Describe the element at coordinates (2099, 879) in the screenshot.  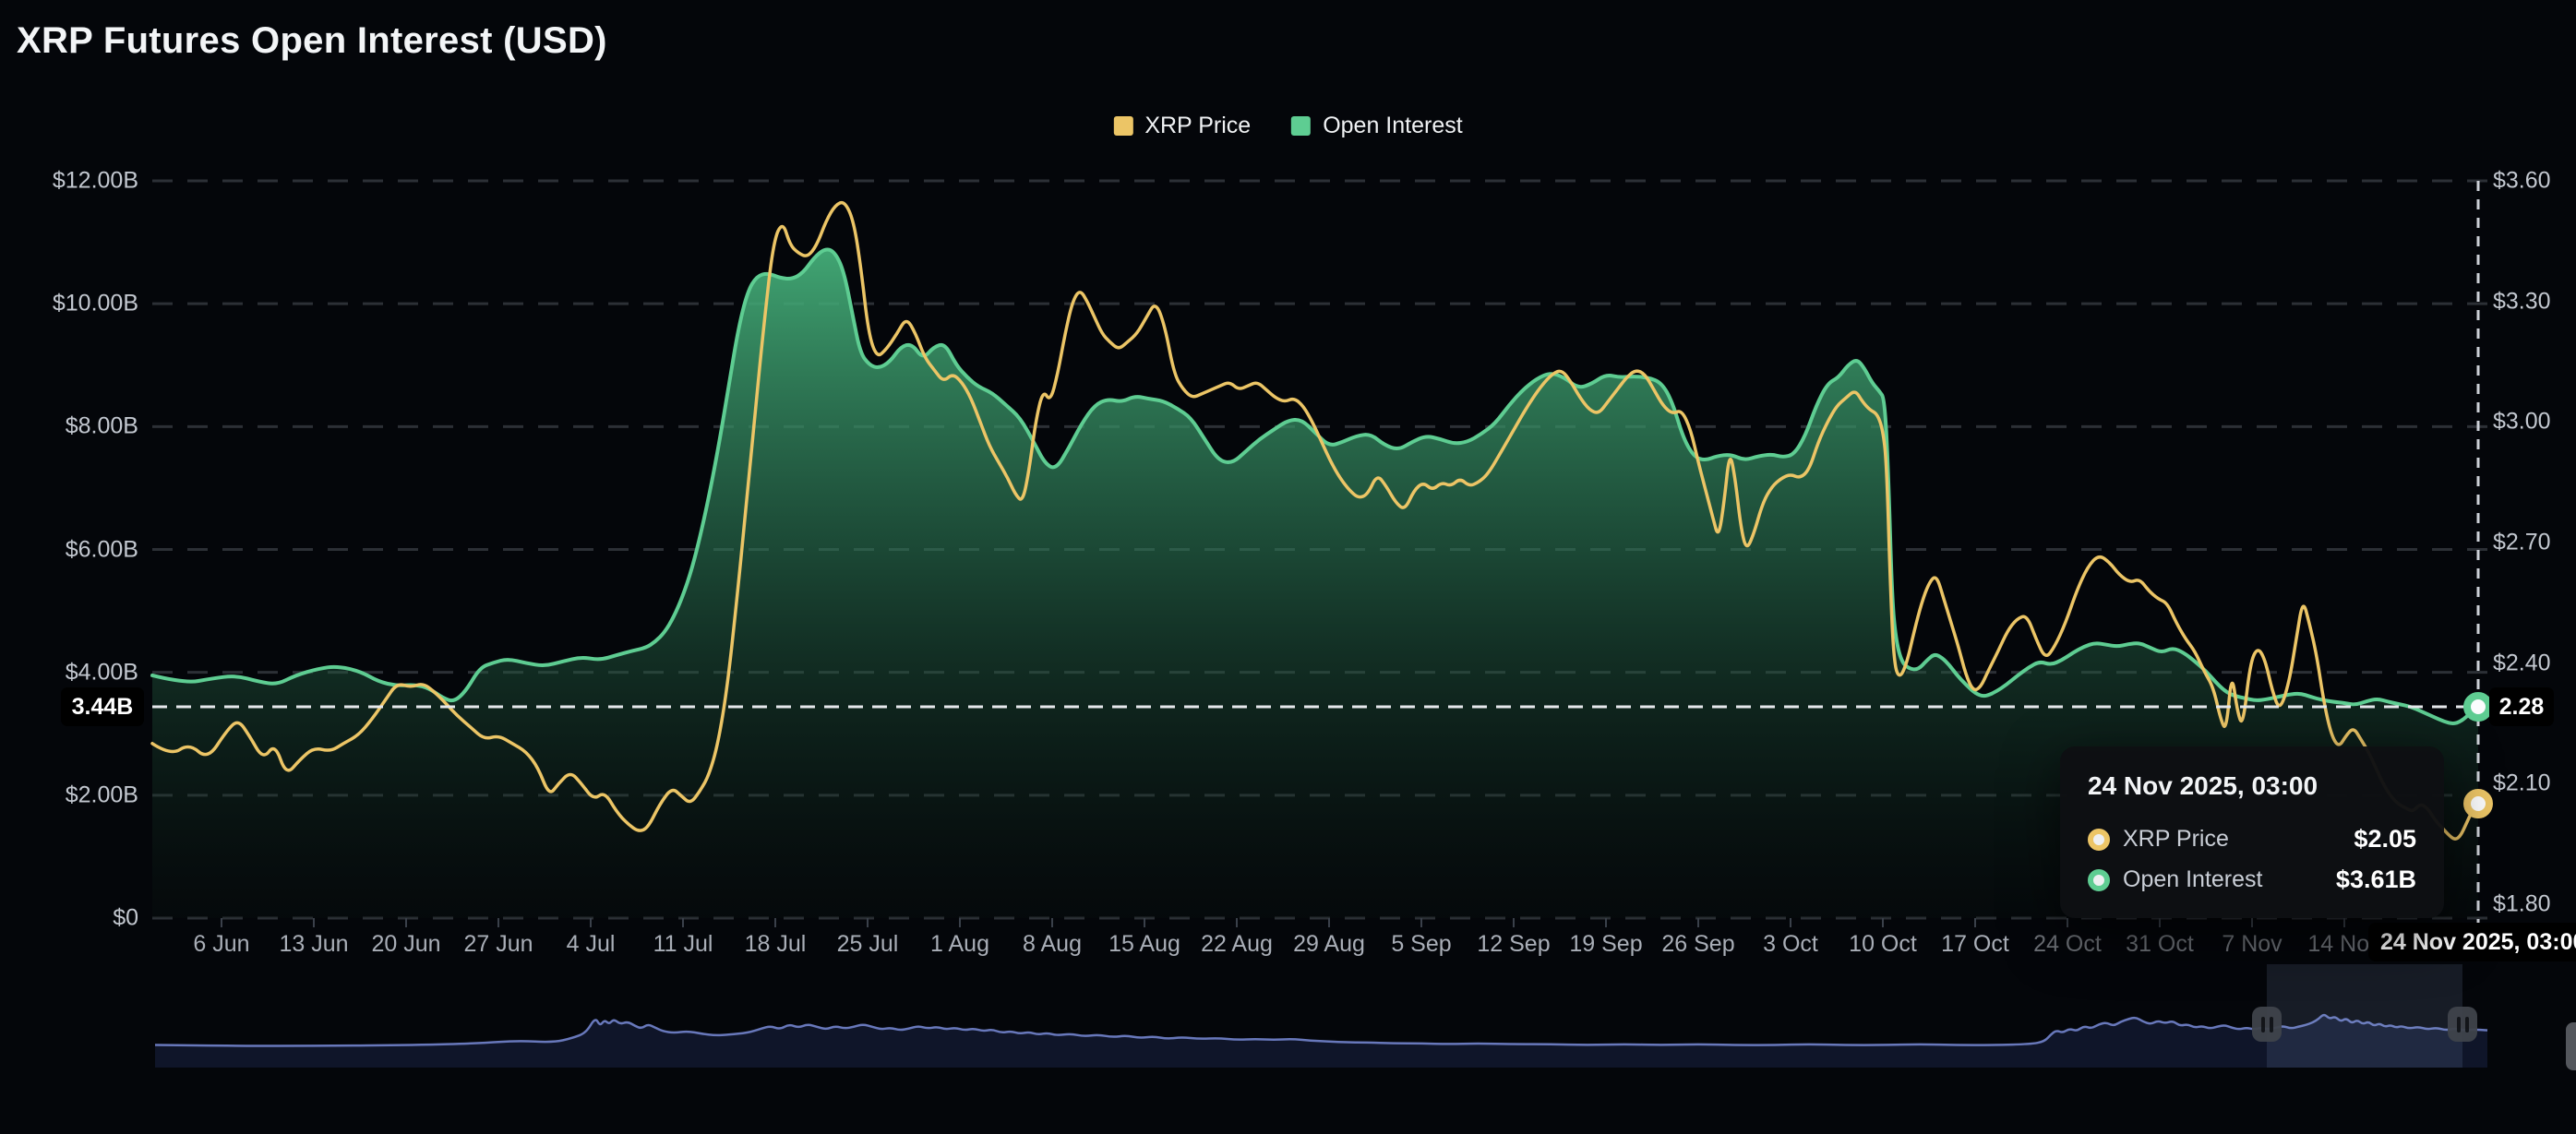
I see `open-interest-dot-icon` at that location.